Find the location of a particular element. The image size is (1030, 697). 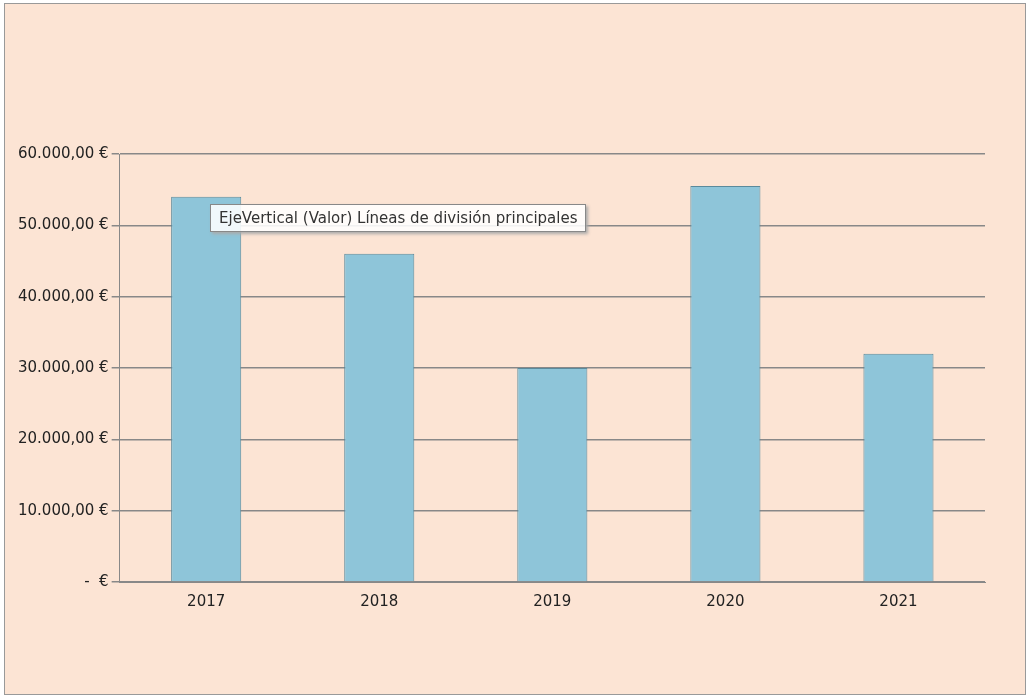

x-tick-label: 2019 is located at coordinates (552, 600).